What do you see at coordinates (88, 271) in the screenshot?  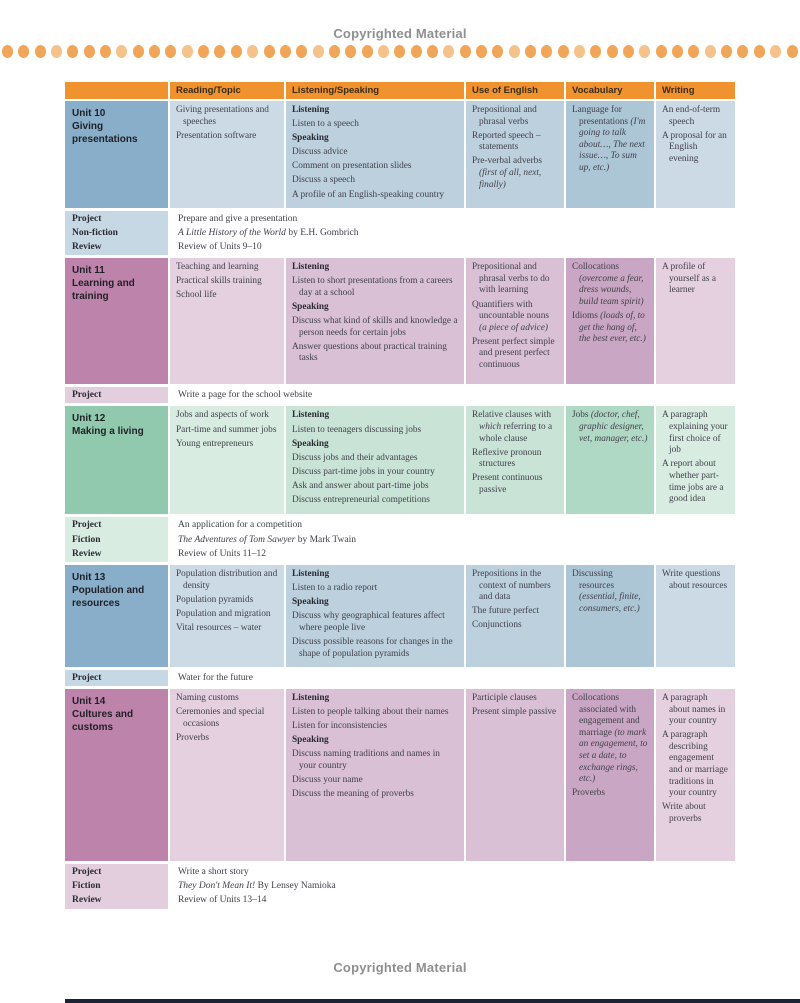 I see `unit-number: Unit 11` at bounding box center [88, 271].